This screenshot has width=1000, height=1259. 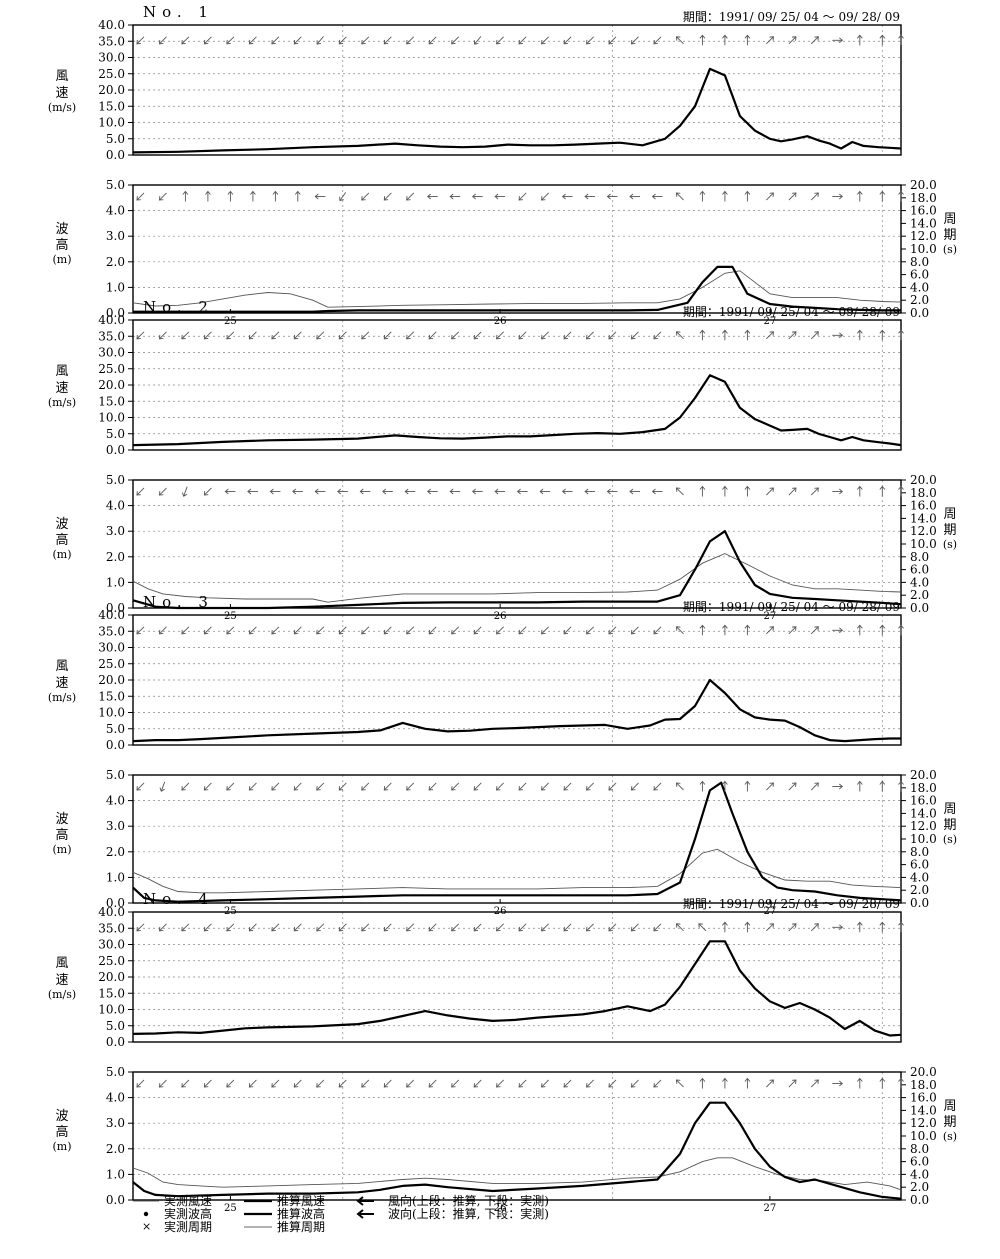 What do you see at coordinates (188, 1200) in the screenshot?
I see `legend-obs-wind: 実測風速` at bounding box center [188, 1200].